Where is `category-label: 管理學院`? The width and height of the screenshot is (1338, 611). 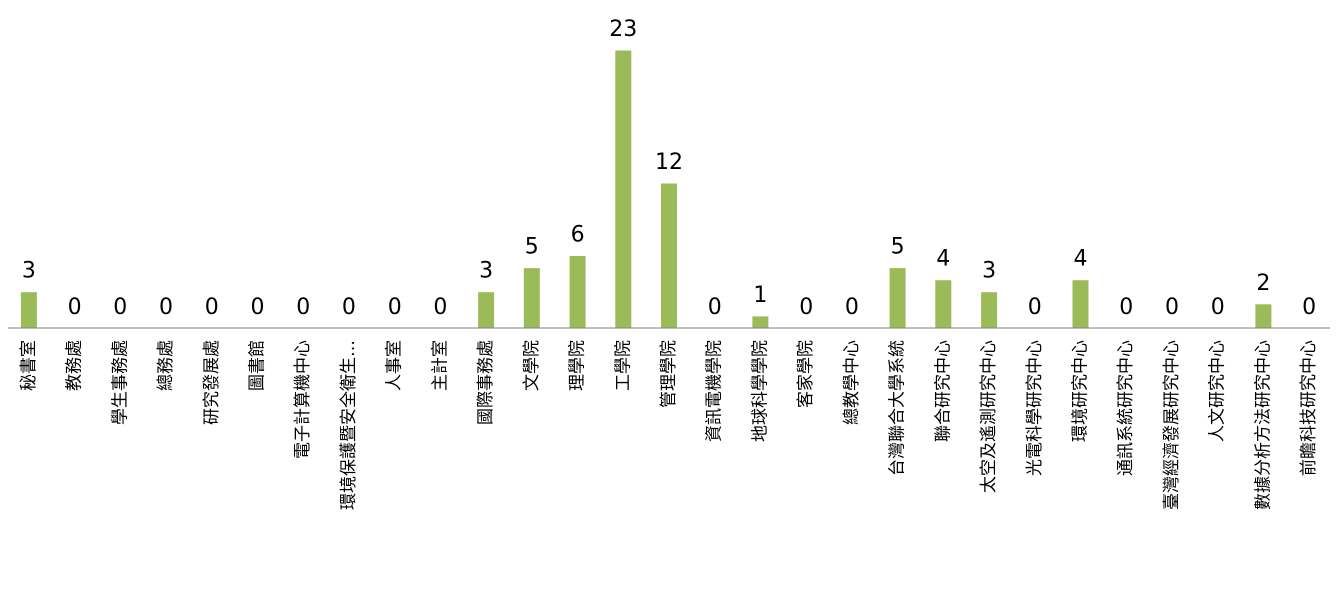 category-label: 管理學院 is located at coordinates (669, 374).